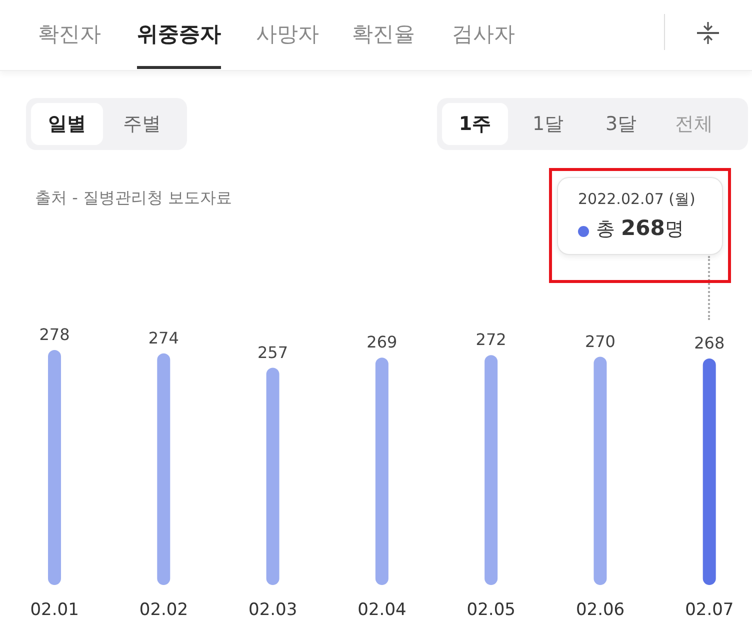 This screenshot has height=638, width=752. What do you see at coordinates (600, 341) in the screenshot?
I see `data-label: 270` at bounding box center [600, 341].